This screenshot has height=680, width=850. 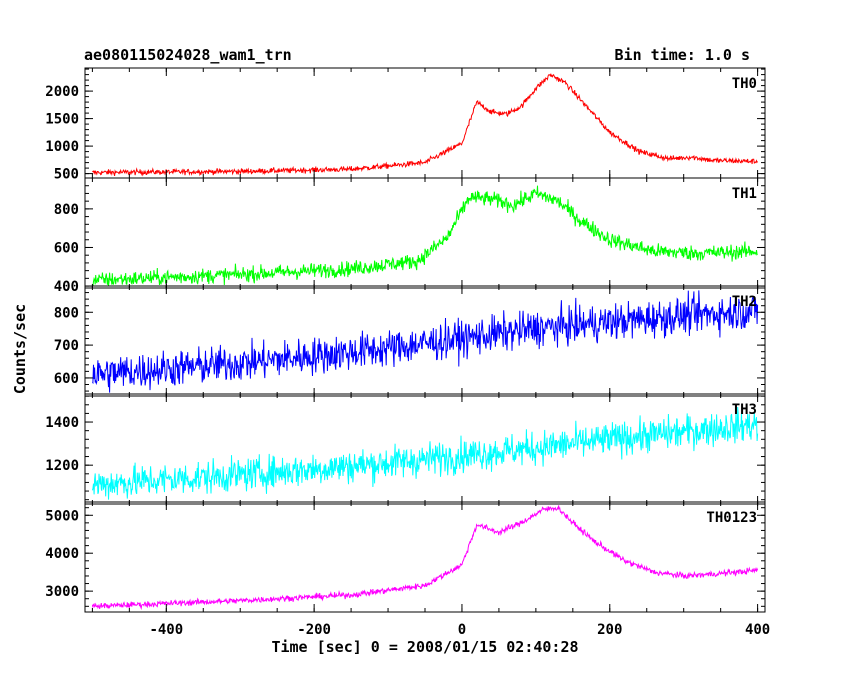 What do you see at coordinates (62, 423) in the screenshot?
I see `y-tick-label: 1400` at bounding box center [62, 423].